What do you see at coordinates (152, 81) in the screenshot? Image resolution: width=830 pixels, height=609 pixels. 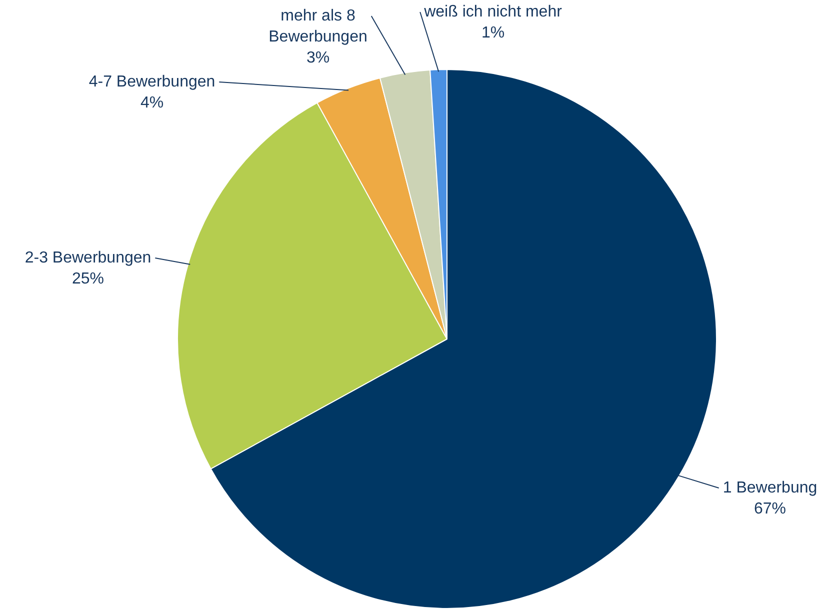 I see `slice-label: 4-7 Bewerbungen` at bounding box center [152, 81].